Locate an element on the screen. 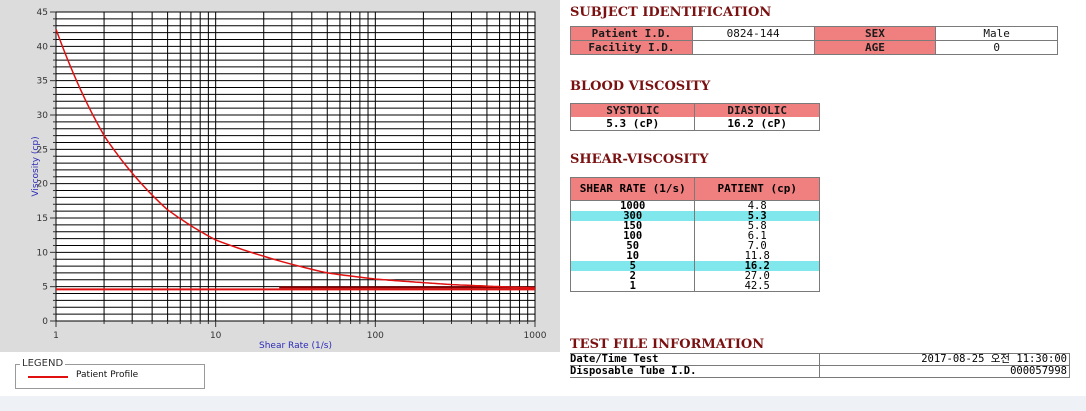 The image size is (1086, 411). shear-row: 300 5.3 is located at coordinates (694, 216).